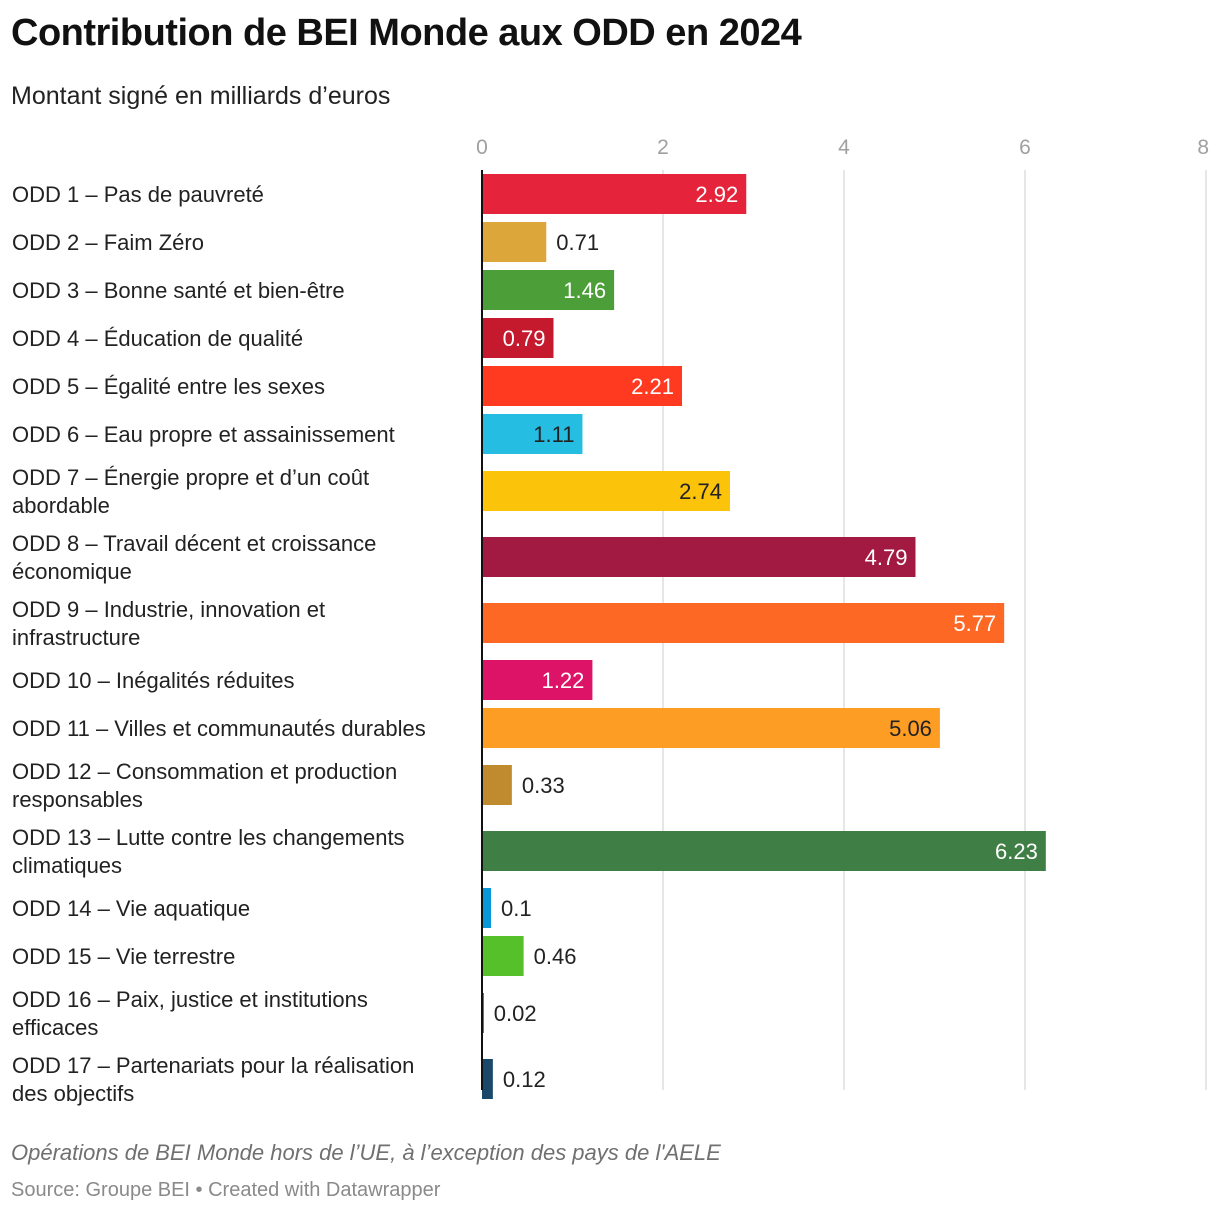  I want to click on value-label: 5.06, so click(910, 728).